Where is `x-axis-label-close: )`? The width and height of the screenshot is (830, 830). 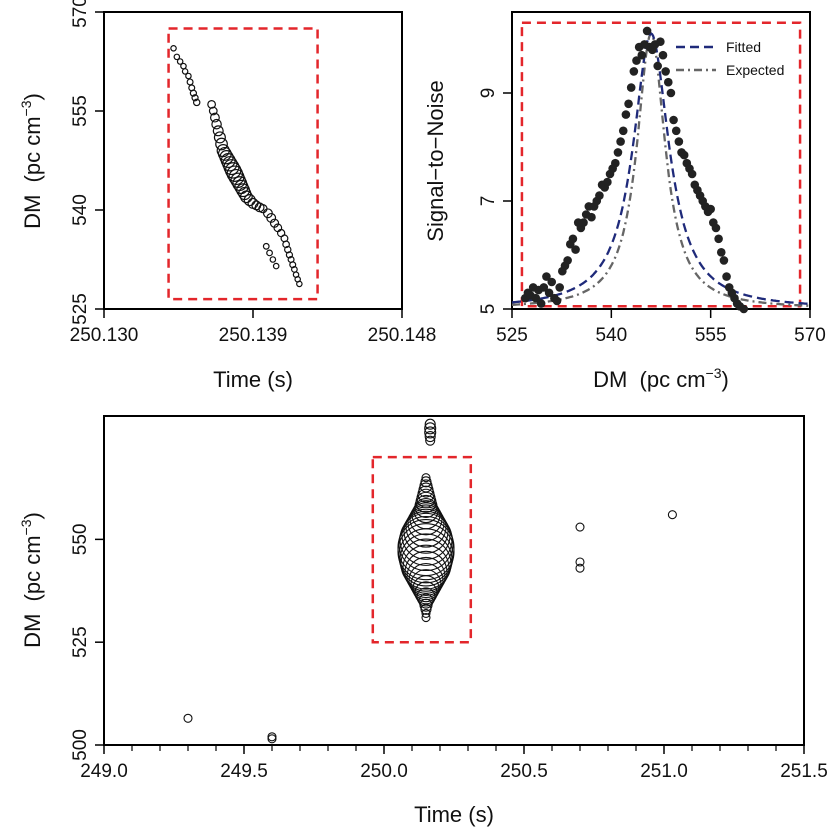
x-axis-label-close: ) is located at coordinates (724, 379).